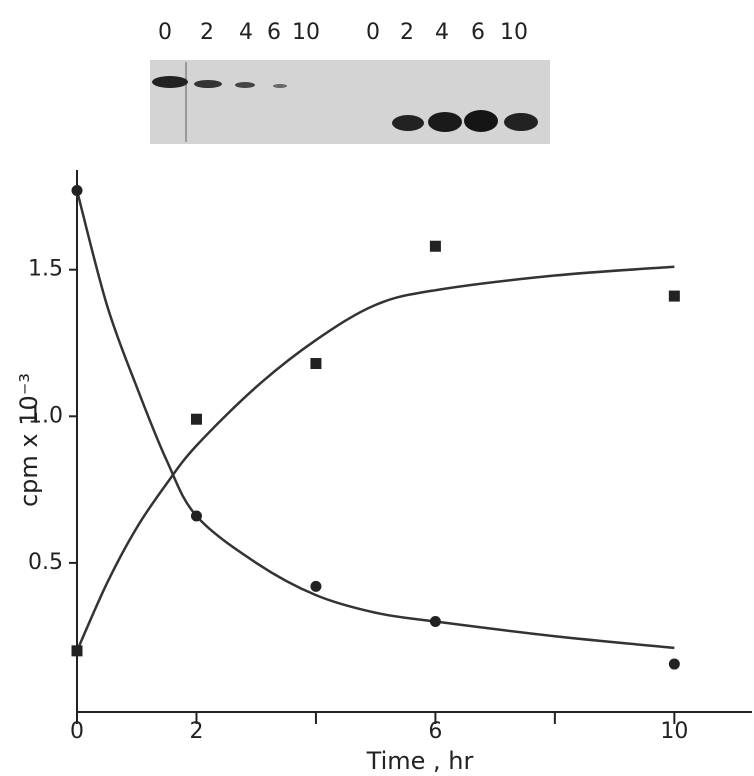  What do you see at coordinates (435, 731) in the screenshot?
I see `x-tick-label: 6` at bounding box center [435, 731].